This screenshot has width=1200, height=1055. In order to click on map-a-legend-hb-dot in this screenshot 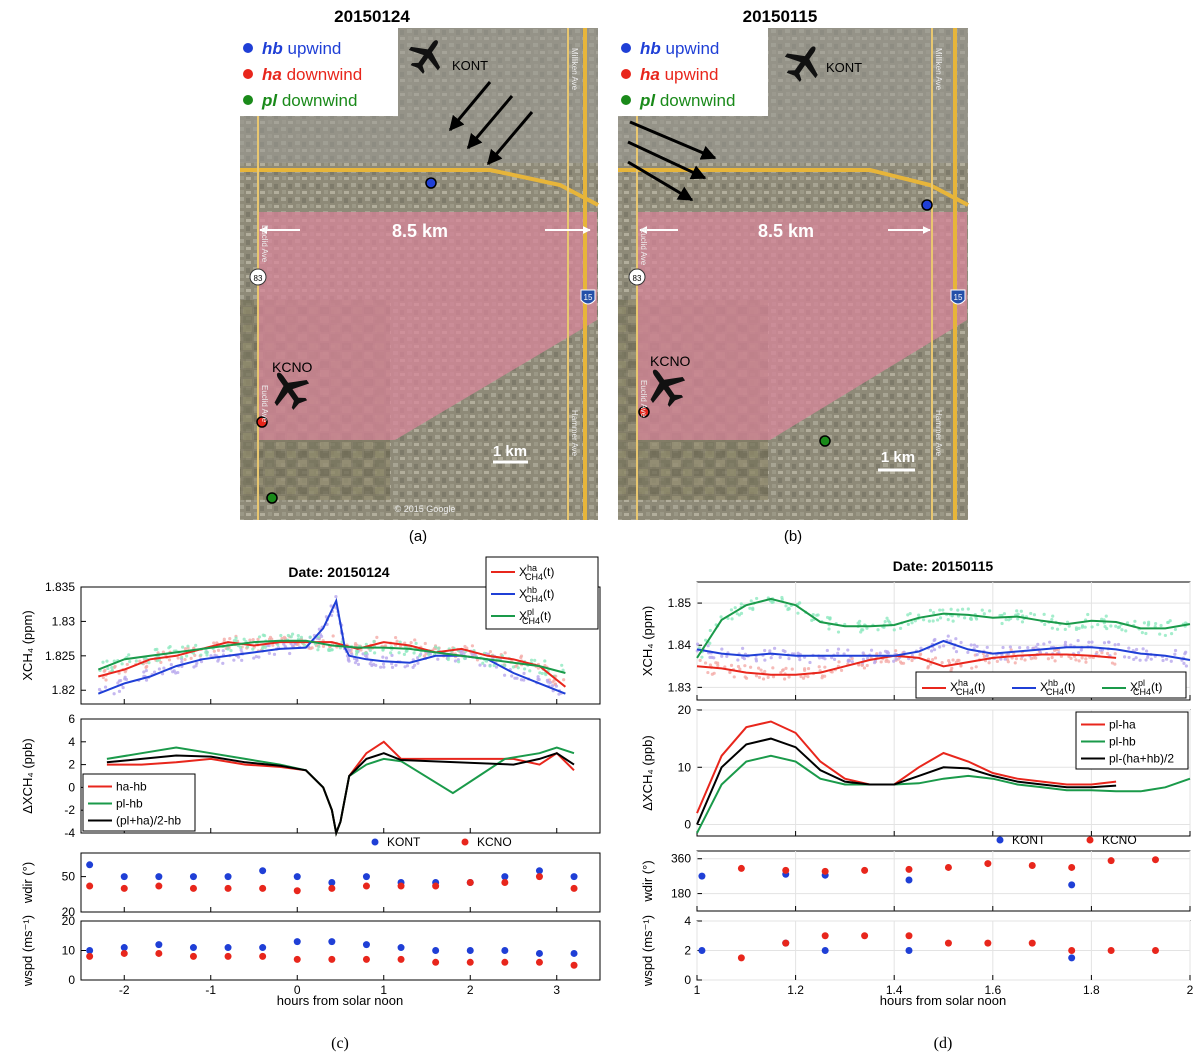, I will do `click(248, 48)`.